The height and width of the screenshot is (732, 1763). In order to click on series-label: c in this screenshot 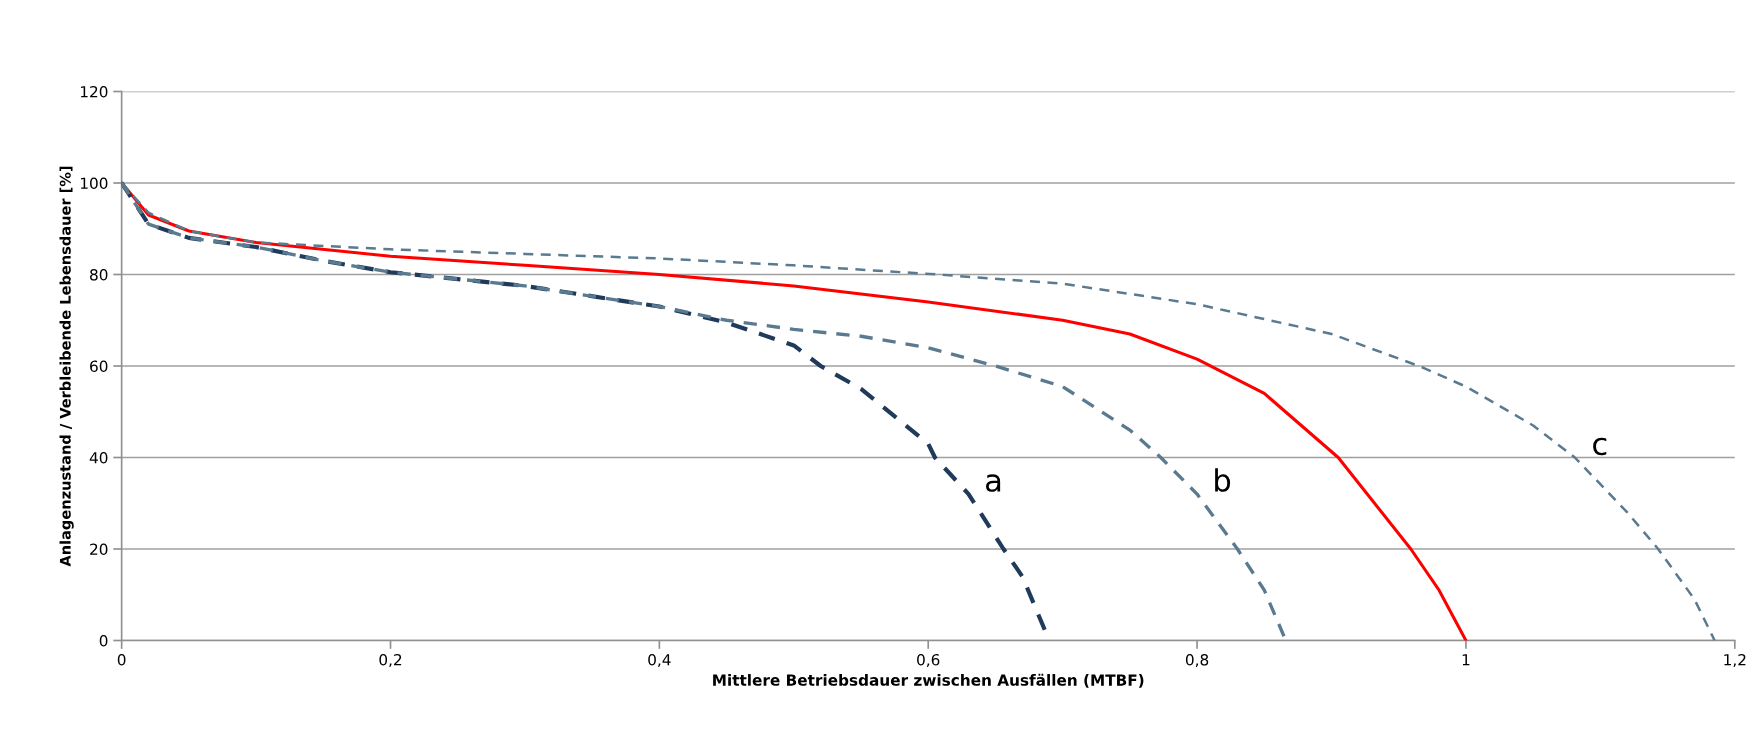, I will do `click(1600, 446)`.